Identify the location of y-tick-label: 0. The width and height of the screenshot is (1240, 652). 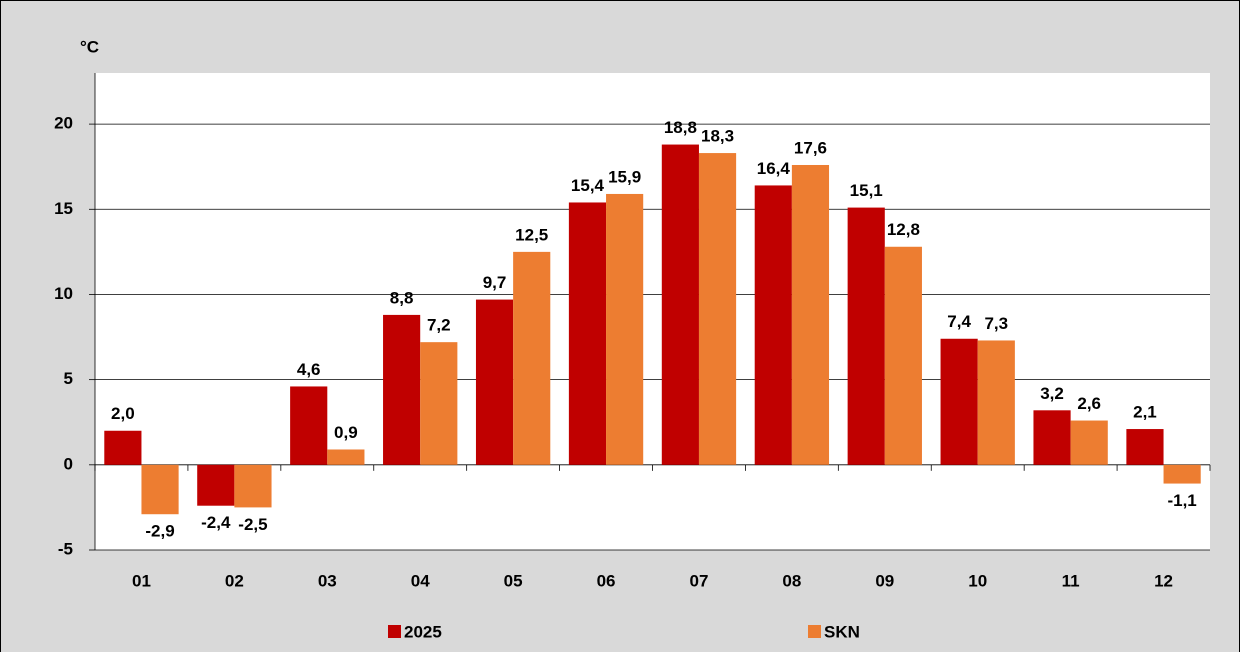
(68, 463).